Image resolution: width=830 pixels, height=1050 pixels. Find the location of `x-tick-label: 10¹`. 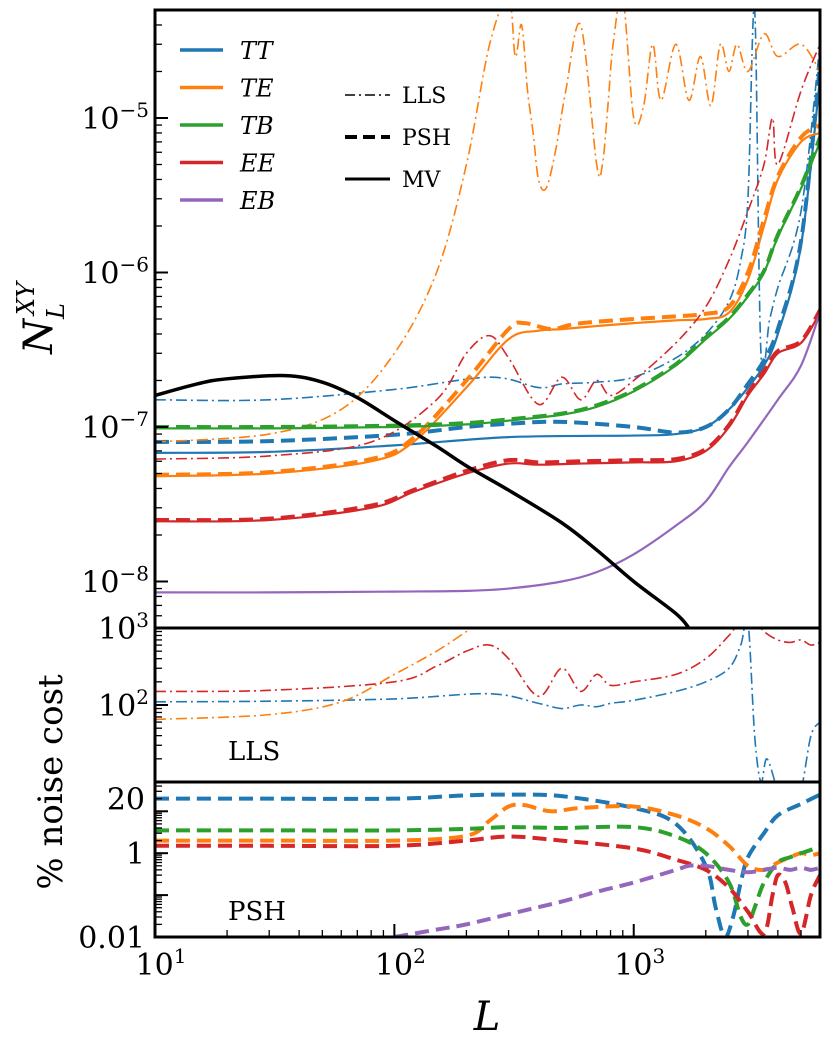

x-tick-label: 10¹ is located at coordinates (161, 963).